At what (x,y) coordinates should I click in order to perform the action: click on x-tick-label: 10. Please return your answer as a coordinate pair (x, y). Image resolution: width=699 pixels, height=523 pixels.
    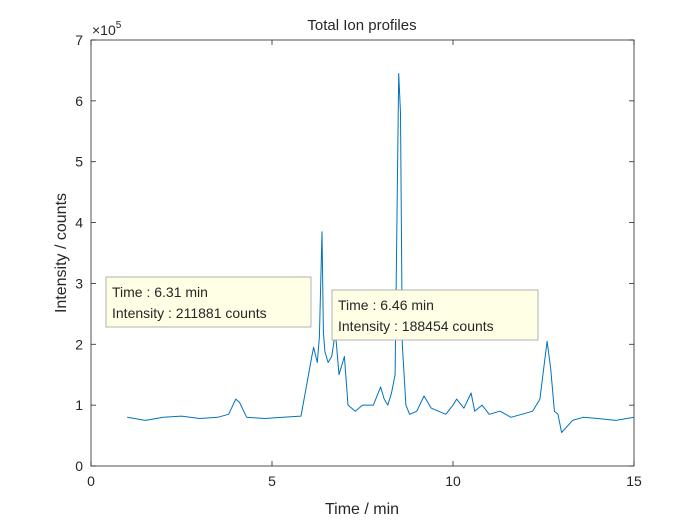
    Looking at the image, I should click on (453, 481).